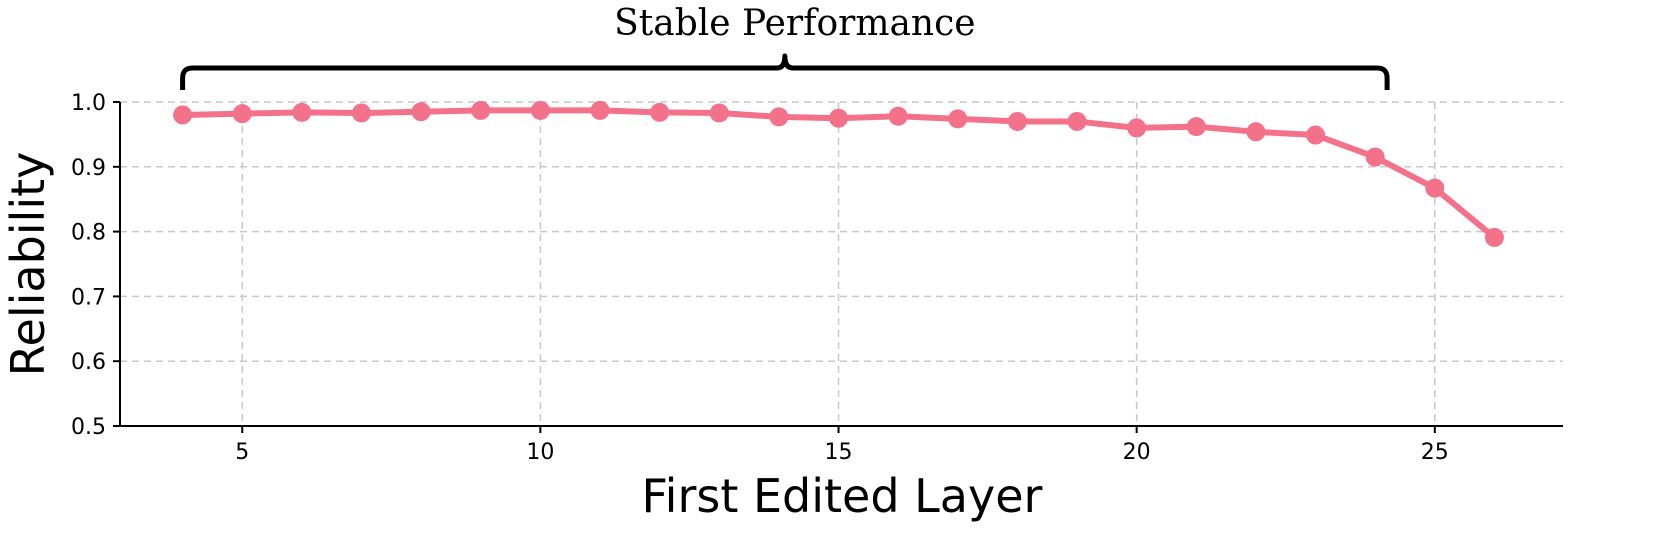 The height and width of the screenshot is (549, 1661). Describe the element at coordinates (88, 168) in the screenshot. I see `y-tick-label: 0.9` at that location.